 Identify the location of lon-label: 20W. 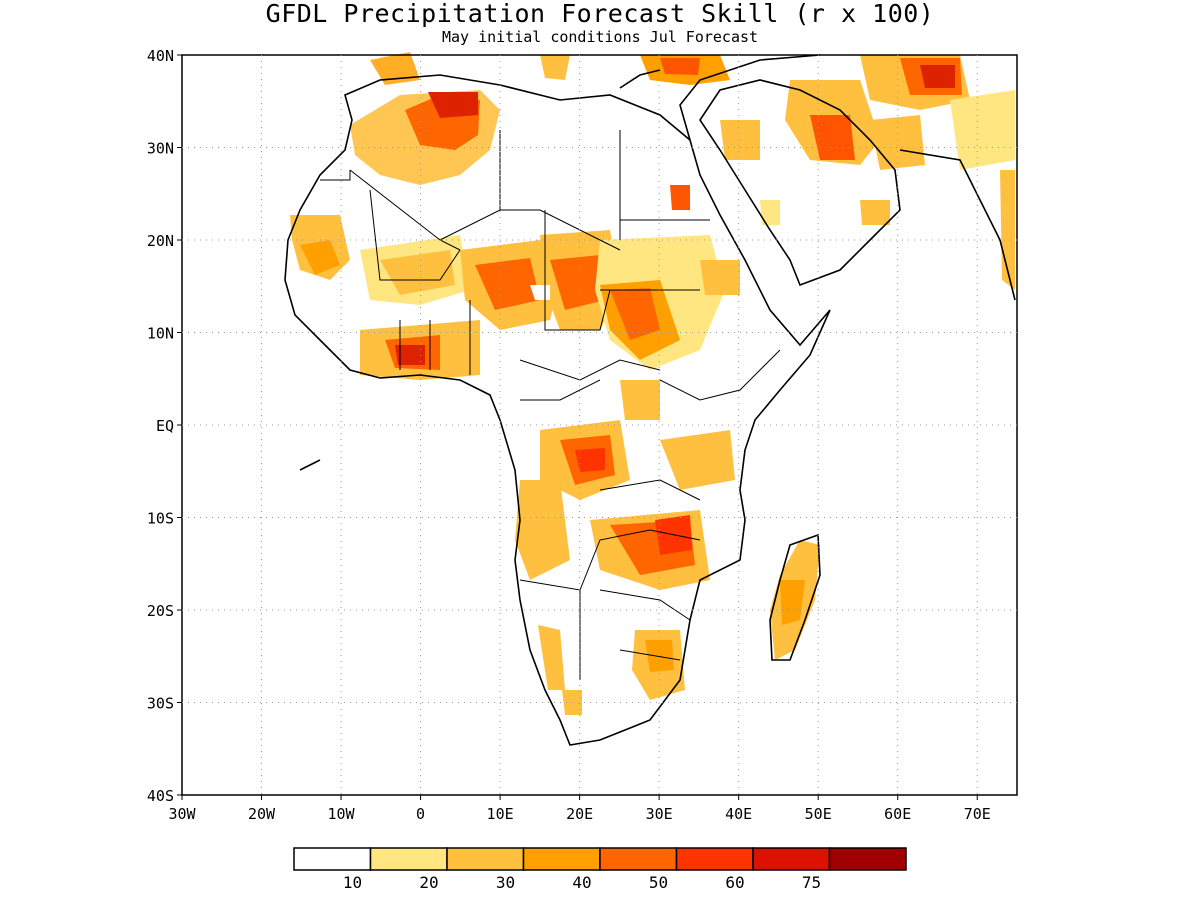
(262, 814).